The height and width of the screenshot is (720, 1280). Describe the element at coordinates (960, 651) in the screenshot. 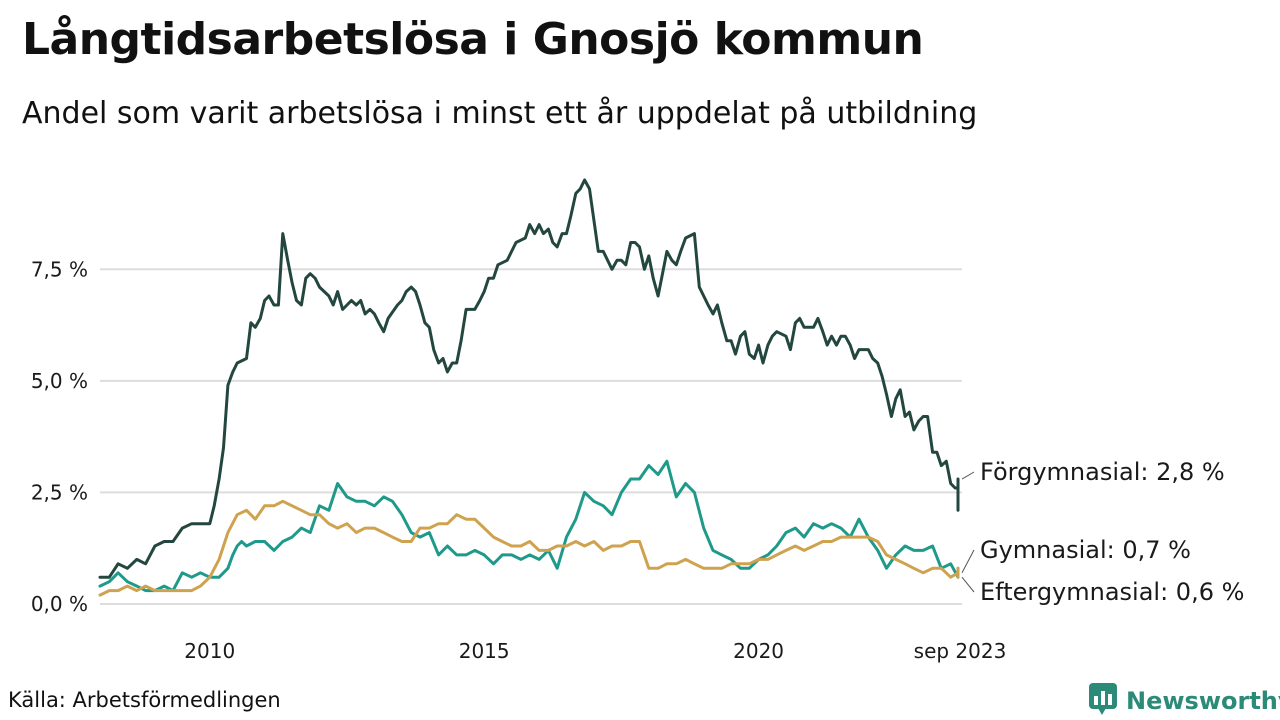

I see `x-tick-label: sep 2023` at that location.